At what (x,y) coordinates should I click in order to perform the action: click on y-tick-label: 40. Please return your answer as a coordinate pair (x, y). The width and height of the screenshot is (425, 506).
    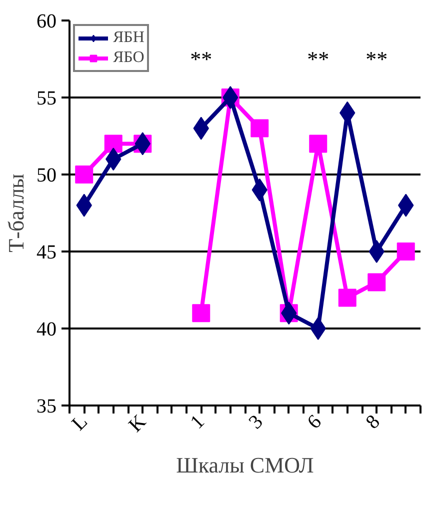
    Looking at the image, I should click on (46, 329).